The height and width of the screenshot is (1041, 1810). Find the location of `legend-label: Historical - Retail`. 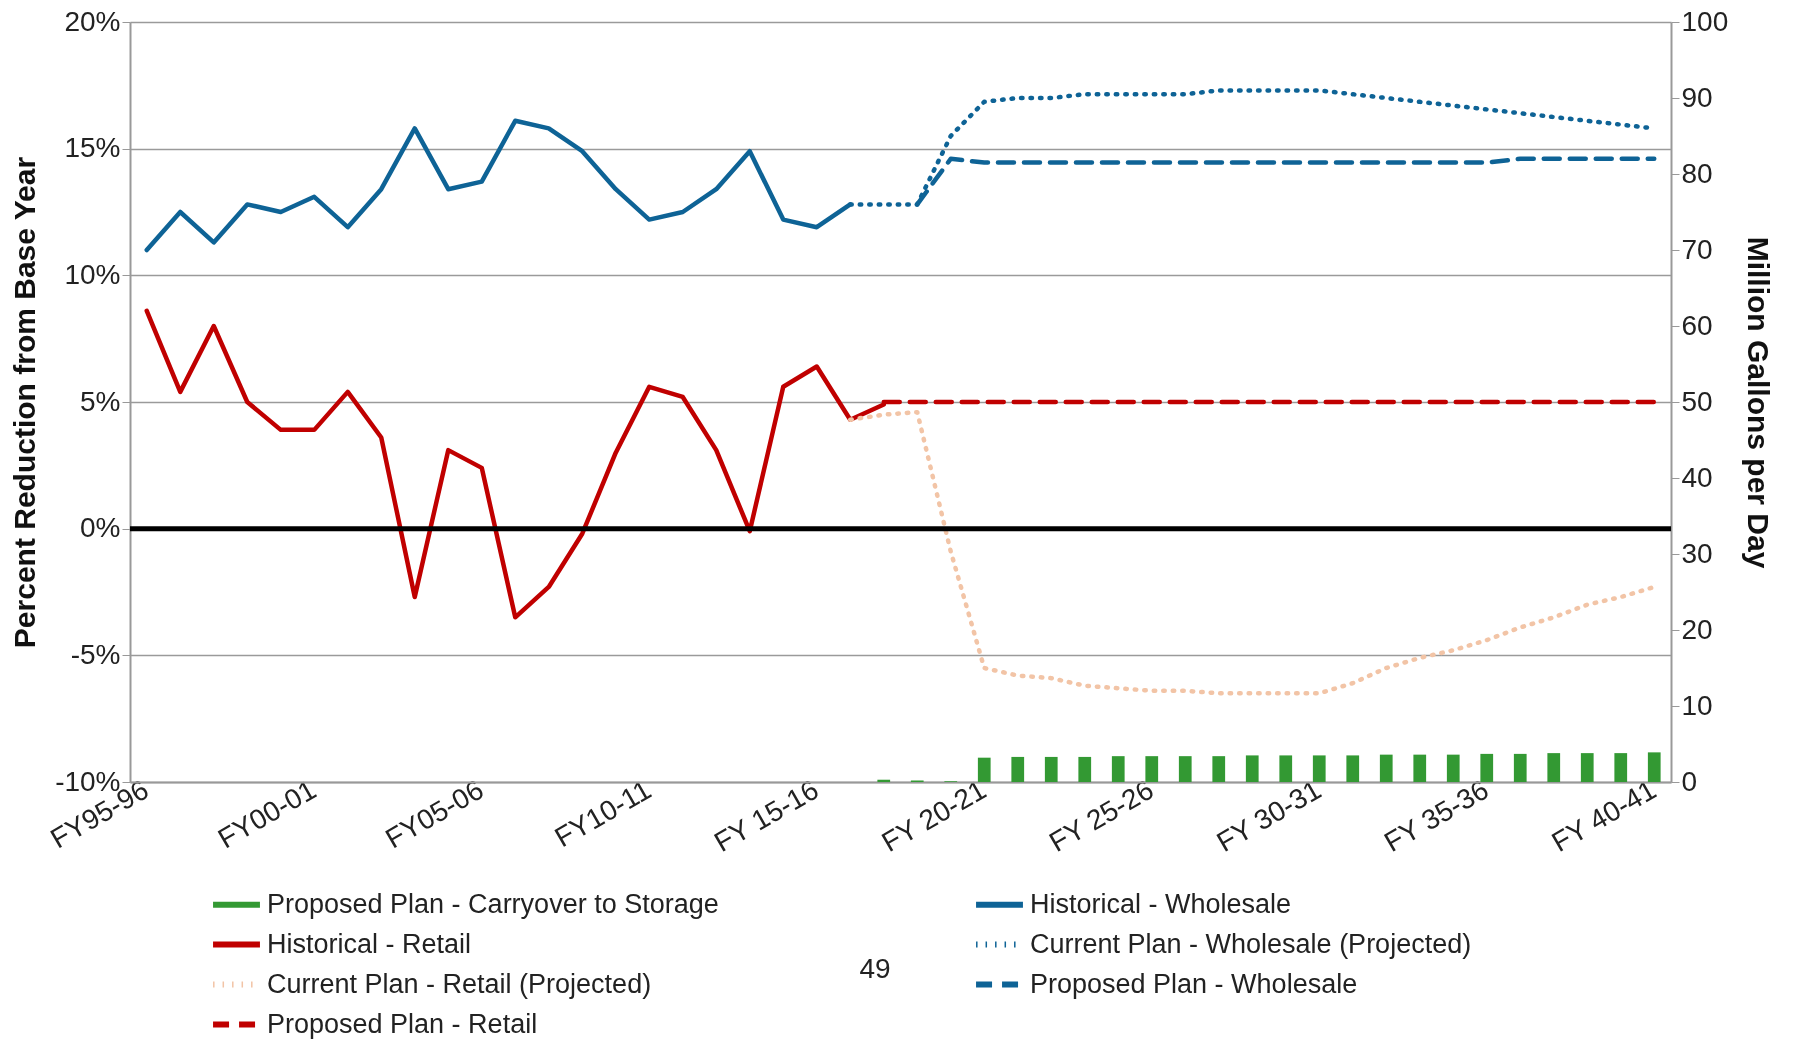

legend-label: Historical - Retail is located at coordinates (369, 943).